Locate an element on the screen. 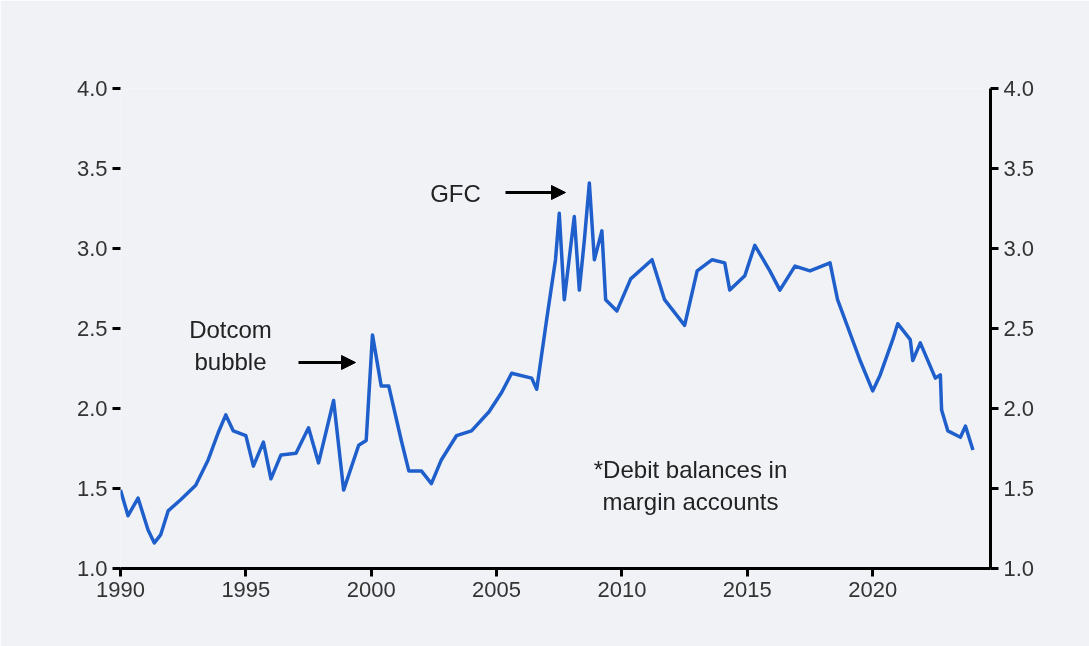  y-tick-label: 3.5 is located at coordinates (92, 168).